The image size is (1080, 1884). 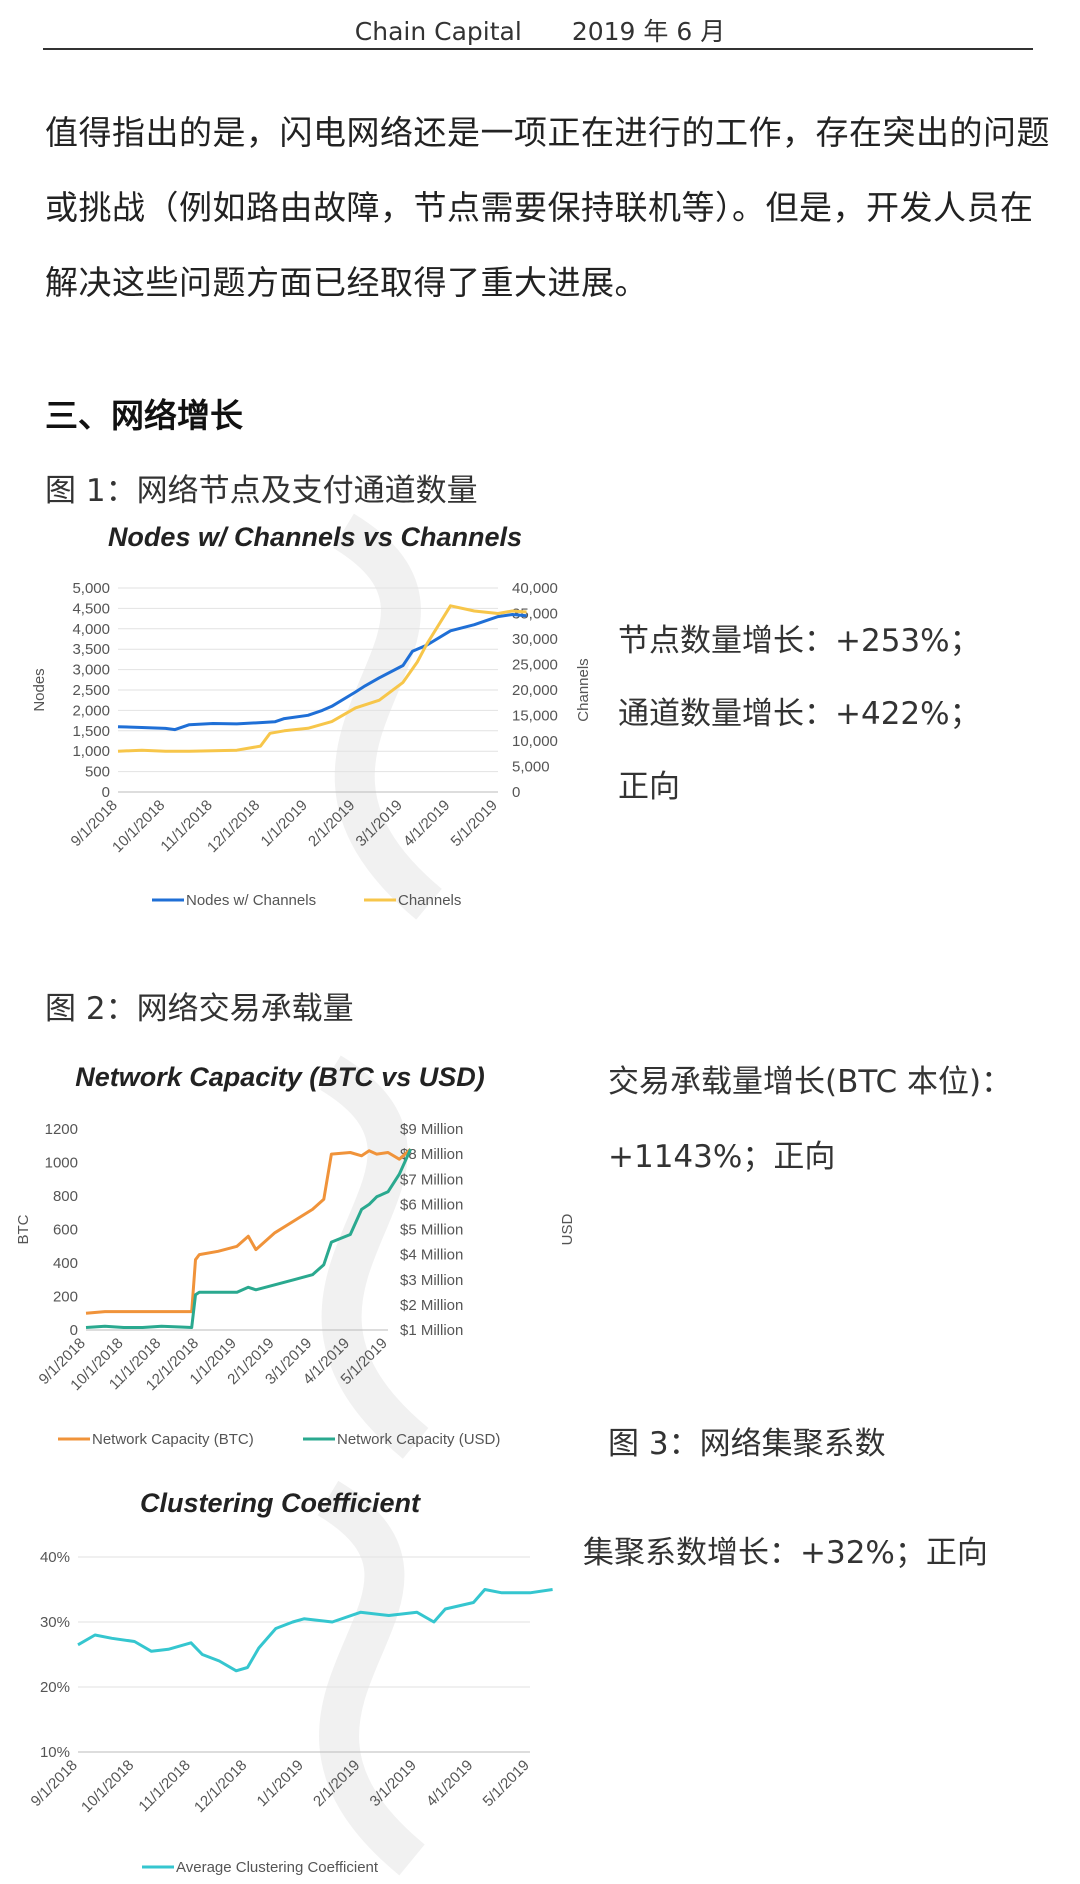 What do you see at coordinates (61, 1129) in the screenshot?
I see `y-tick-label: 1200` at bounding box center [61, 1129].